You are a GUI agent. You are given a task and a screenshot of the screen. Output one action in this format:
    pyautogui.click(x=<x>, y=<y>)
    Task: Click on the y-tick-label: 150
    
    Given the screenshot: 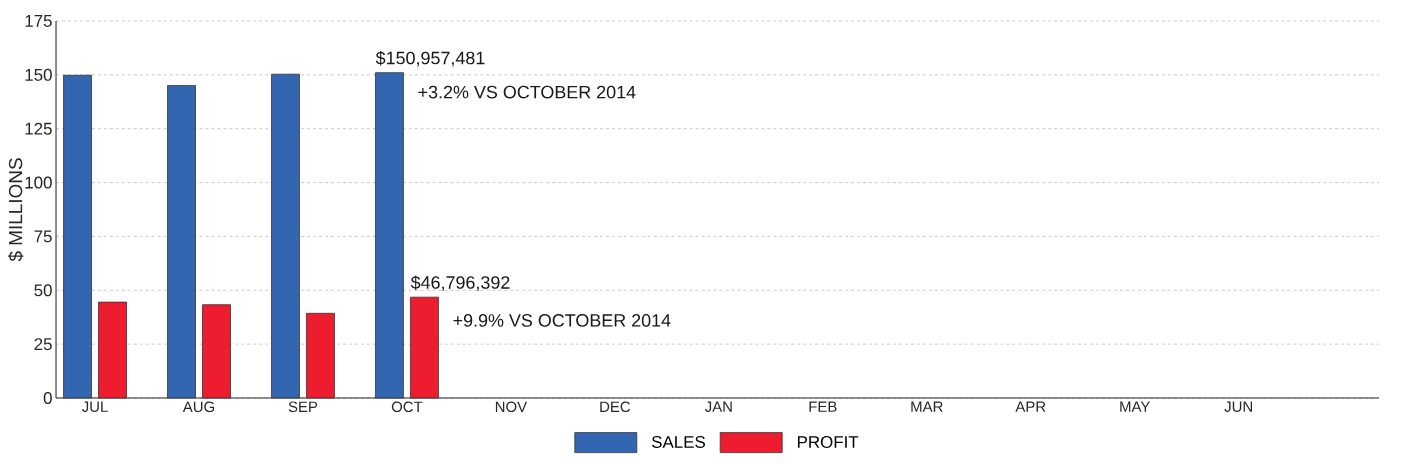 What is the action you would take?
    pyautogui.click(x=38, y=74)
    